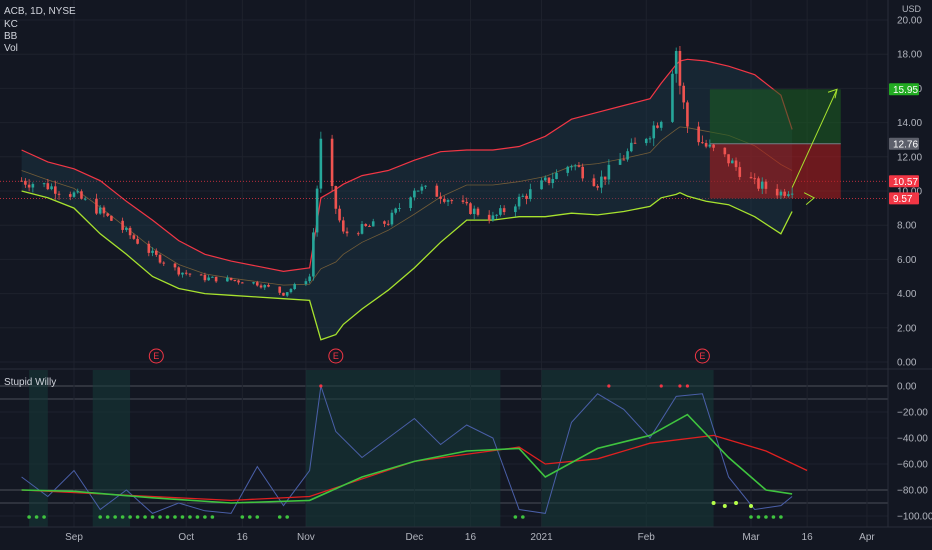  Describe the element at coordinates (11, 36) in the screenshot. I see `indicator-bb-label: BB` at that location.